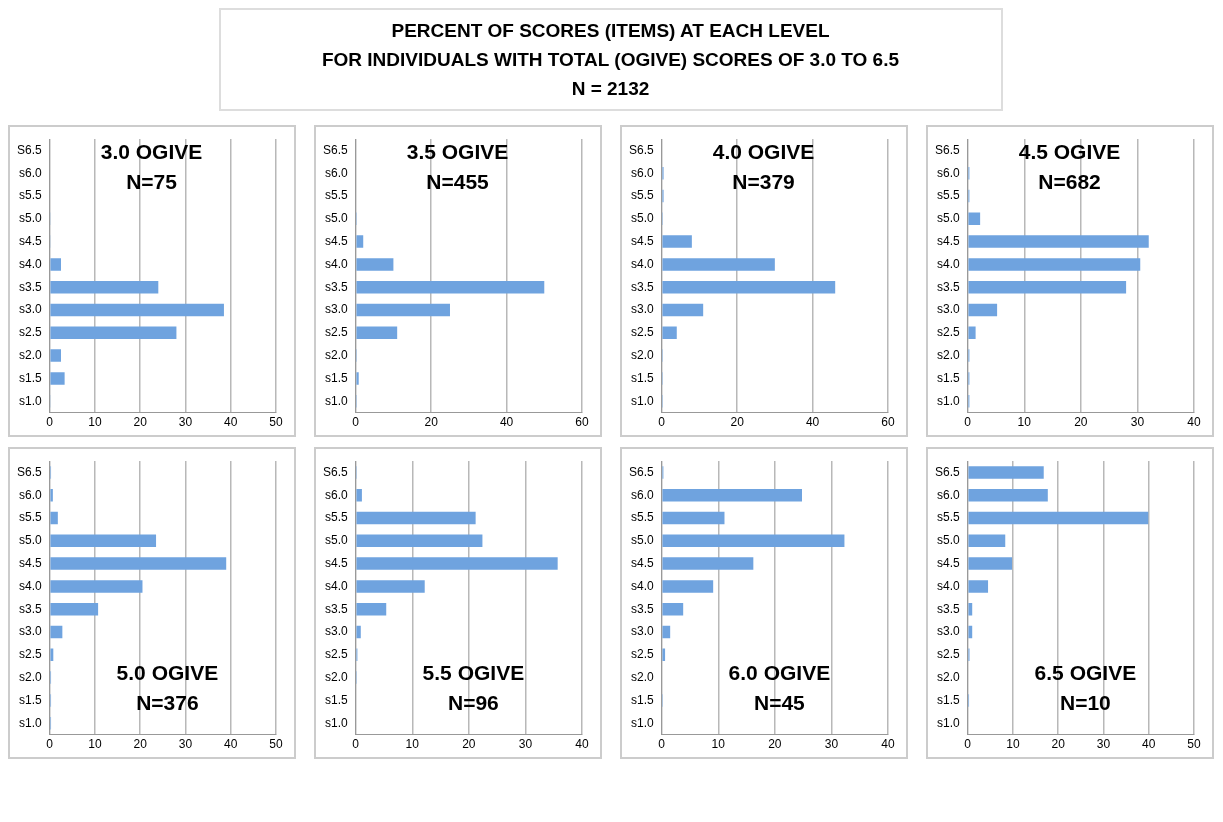  What do you see at coordinates (457, 181) in the screenshot?
I see `text: N=455` at bounding box center [457, 181].